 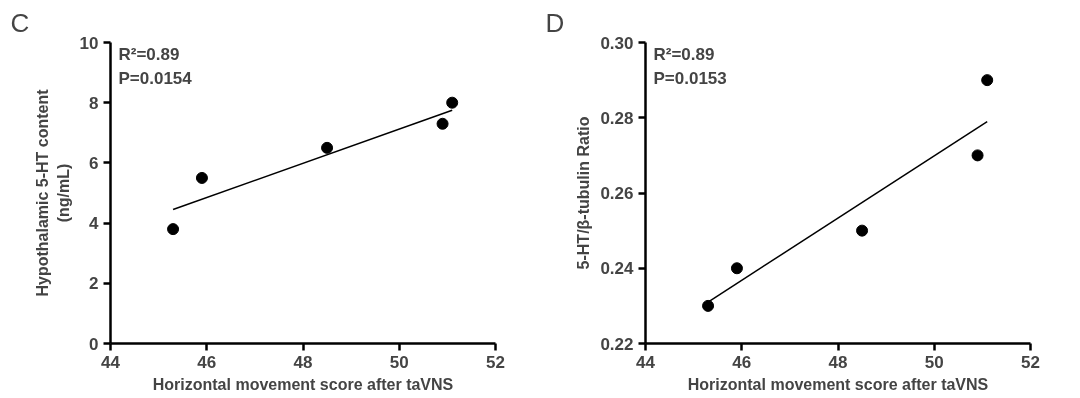 I want to click on y-tick-label: 0.22, so click(x=617, y=344).